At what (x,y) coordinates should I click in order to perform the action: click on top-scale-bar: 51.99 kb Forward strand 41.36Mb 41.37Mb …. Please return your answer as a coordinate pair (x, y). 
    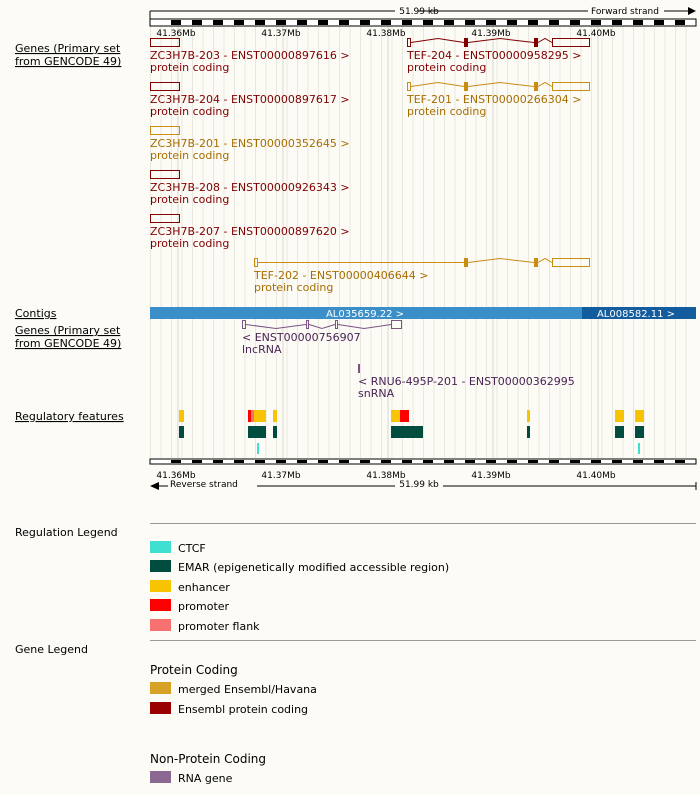
    Looking at the image, I should click on (423, 23).